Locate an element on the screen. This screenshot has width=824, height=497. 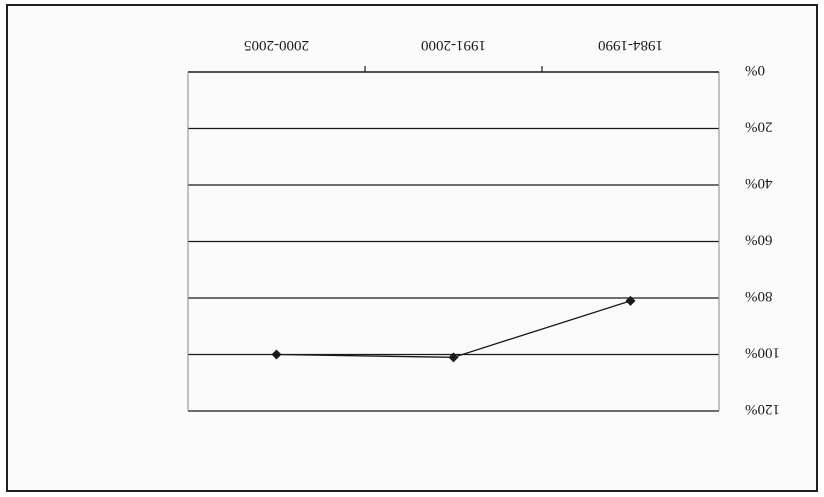
y-tick-label: 0% is located at coordinates (755, 70).